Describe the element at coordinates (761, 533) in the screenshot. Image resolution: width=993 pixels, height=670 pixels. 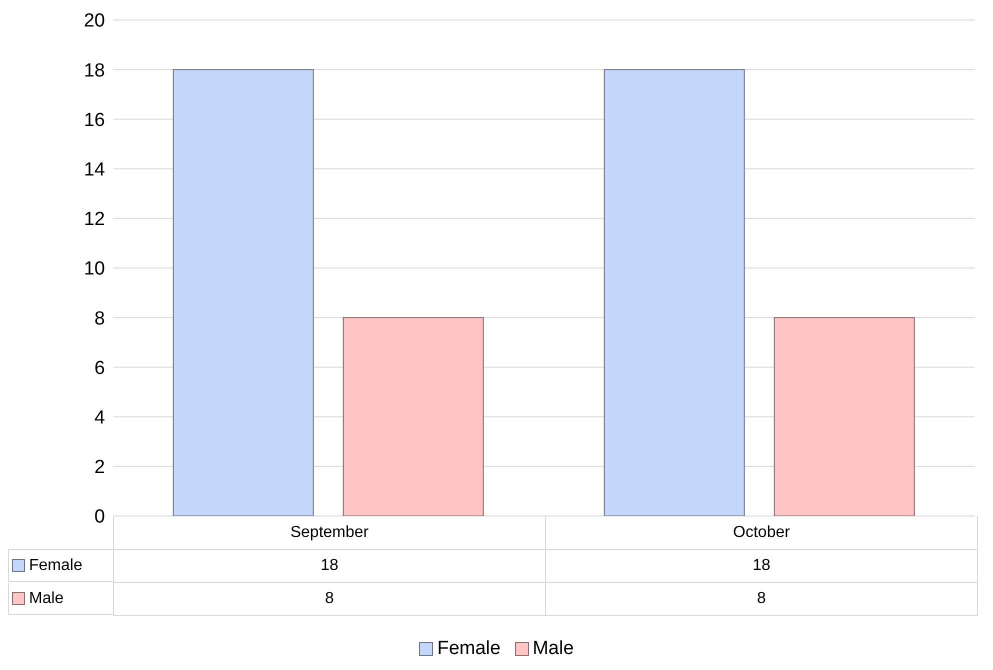
I see `x-tick-label: October` at that location.